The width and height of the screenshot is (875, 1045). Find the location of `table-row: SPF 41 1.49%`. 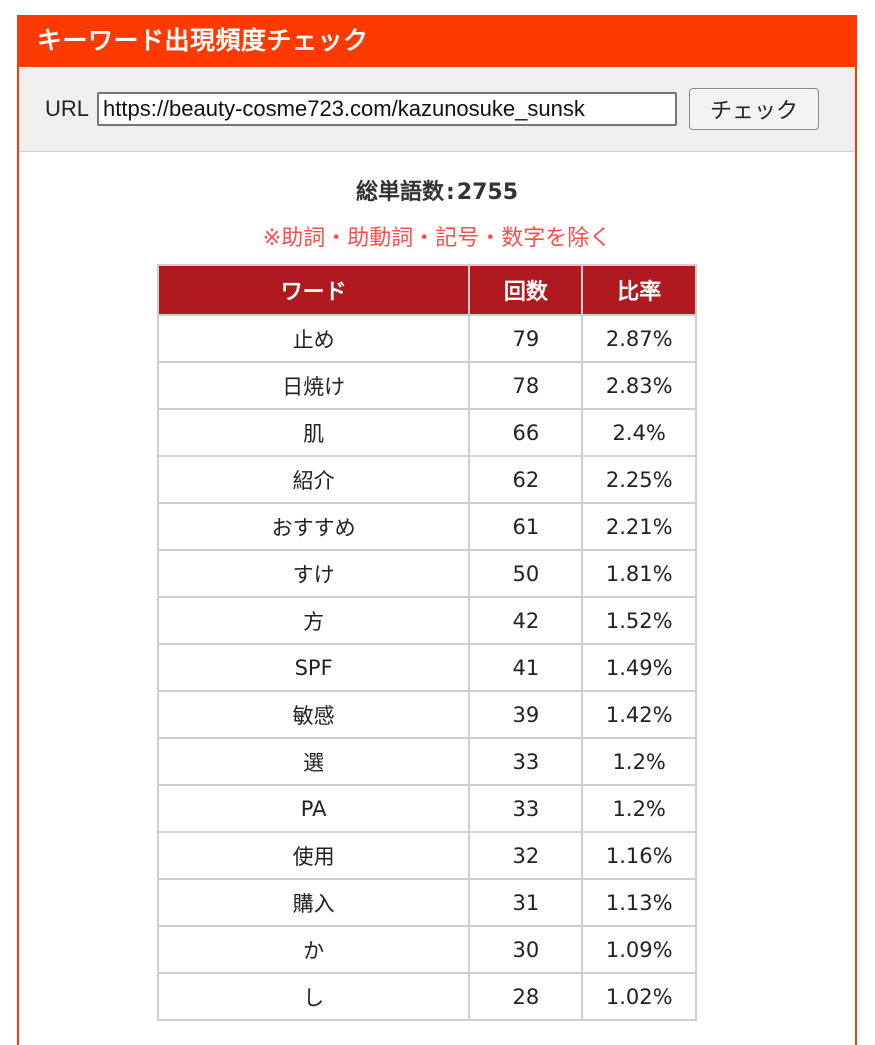

table-row: SPF 41 1.49% is located at coordinates (426, 667).